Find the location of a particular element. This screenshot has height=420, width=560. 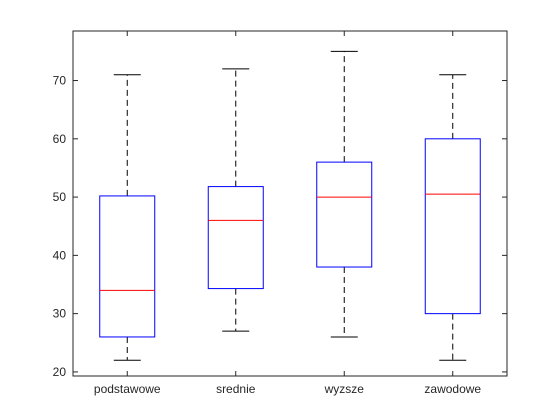

box-srednie is located at coordinates (235, 200).